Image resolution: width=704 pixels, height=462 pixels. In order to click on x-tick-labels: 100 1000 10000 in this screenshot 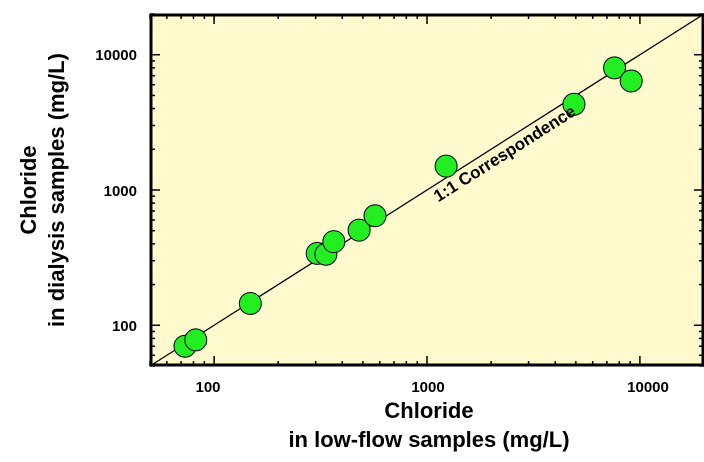, I will do `click(431, 387)`.